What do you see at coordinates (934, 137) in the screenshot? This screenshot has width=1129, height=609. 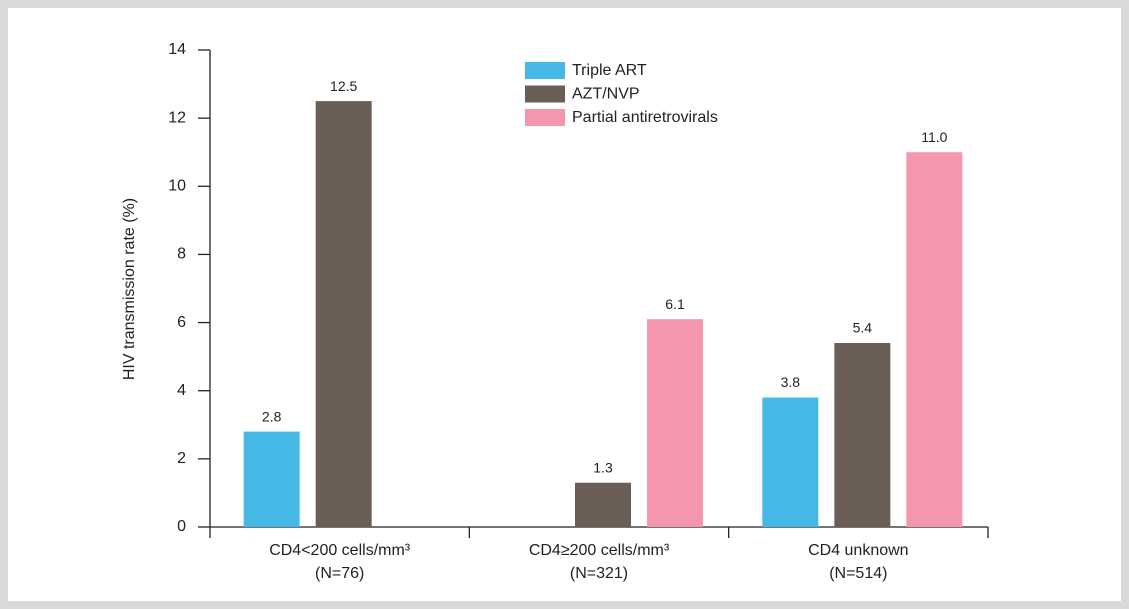 I see `value-label: 11.0` at bounding box center [934, 137].